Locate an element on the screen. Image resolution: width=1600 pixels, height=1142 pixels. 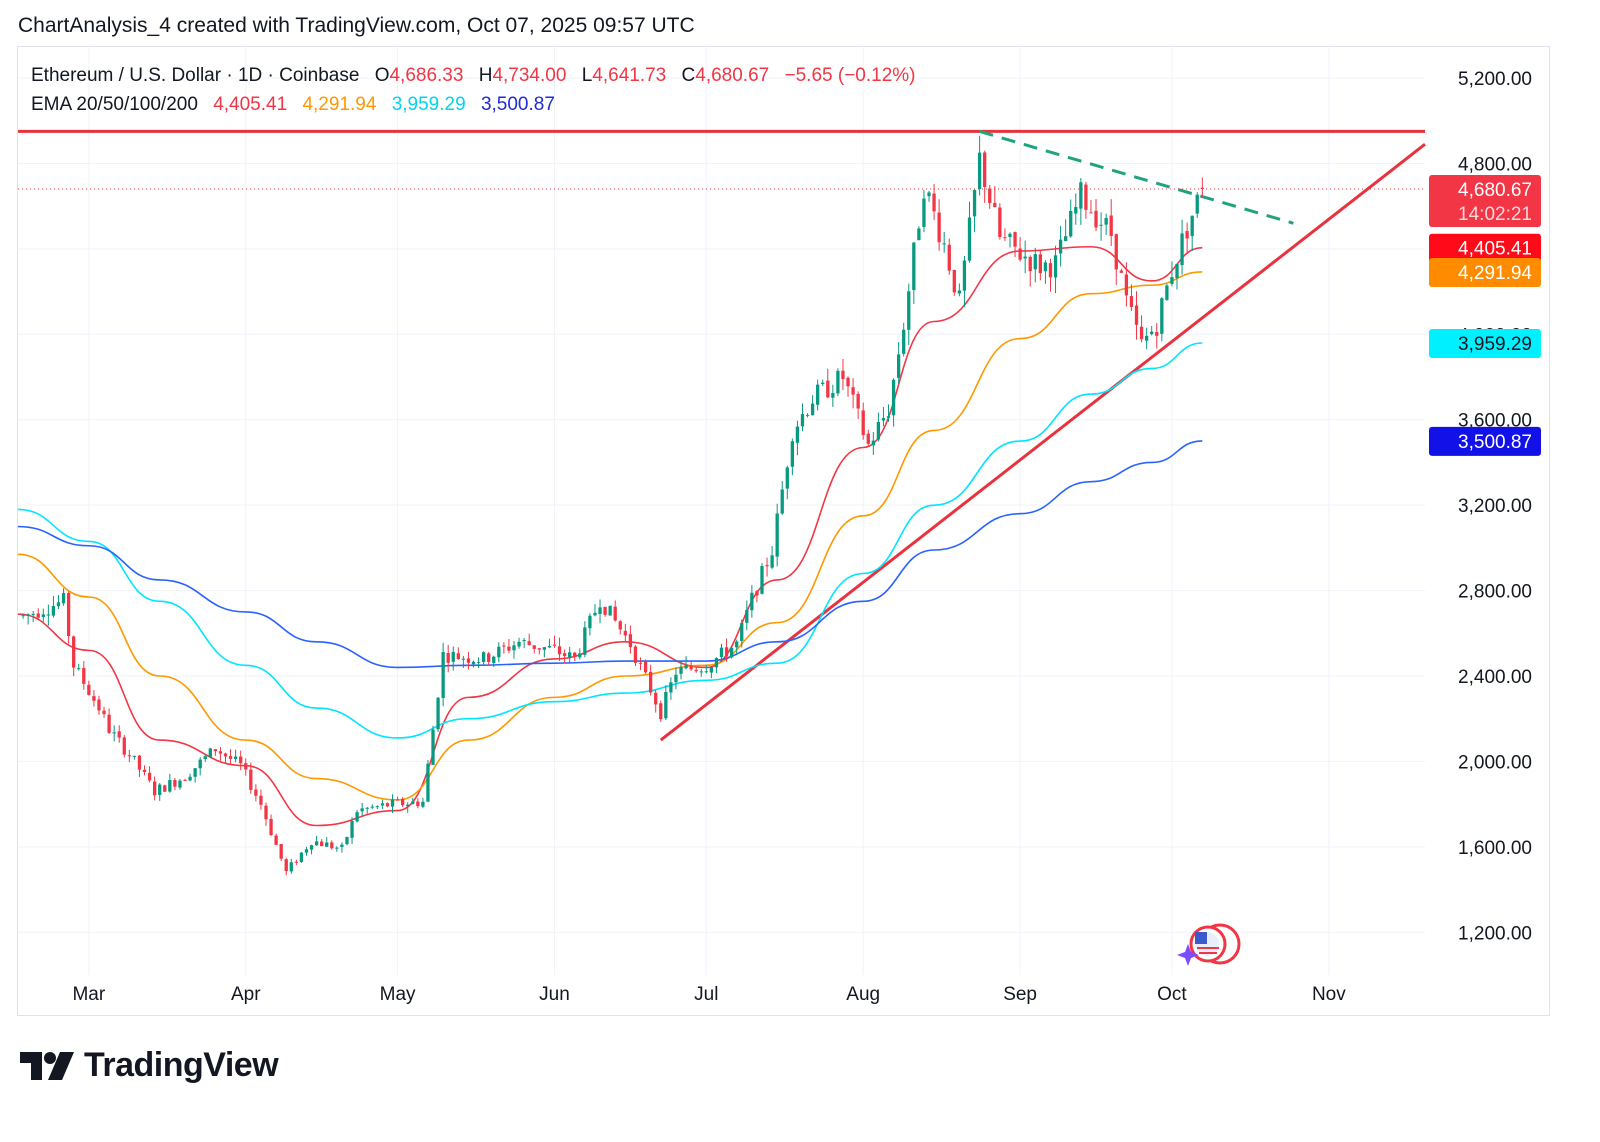
open-label: O is located at coordinates (382, 75).